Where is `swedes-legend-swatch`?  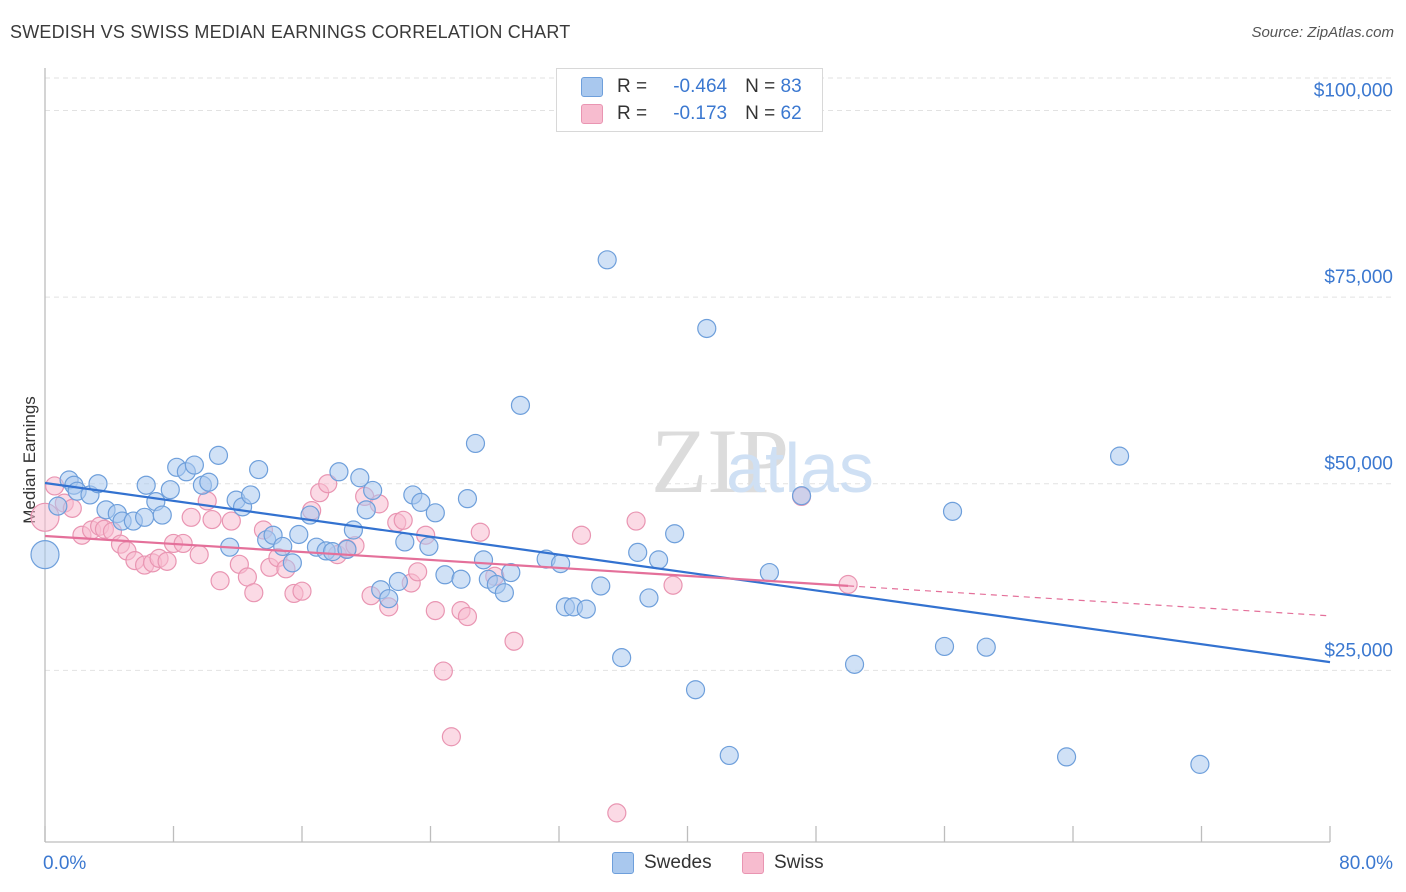 swedes-legend-swatch is located at coordinates (623, 863).